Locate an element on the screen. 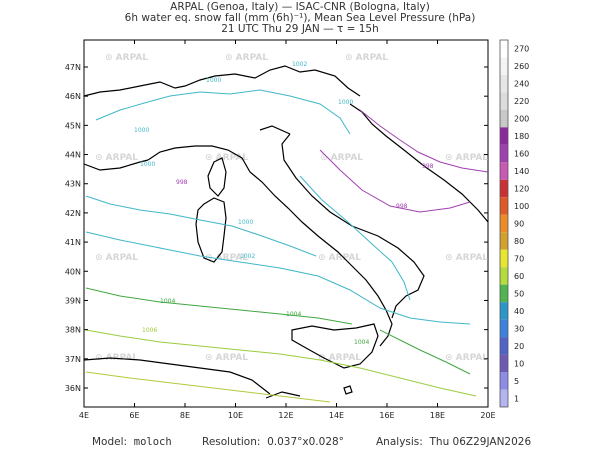 This screenshot has width=600, height=450. isobar-1000-central is located at coordinates (201, 226).